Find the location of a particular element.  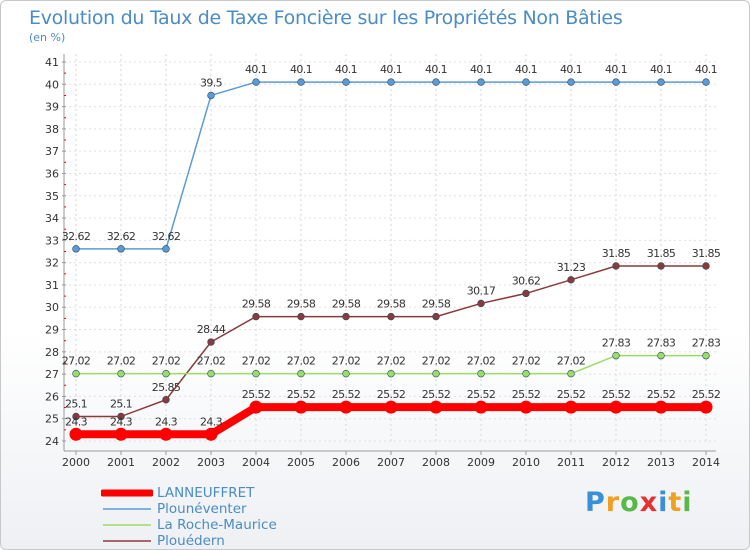

x-tick-label: 2004 is located at coordinates (256, 462).